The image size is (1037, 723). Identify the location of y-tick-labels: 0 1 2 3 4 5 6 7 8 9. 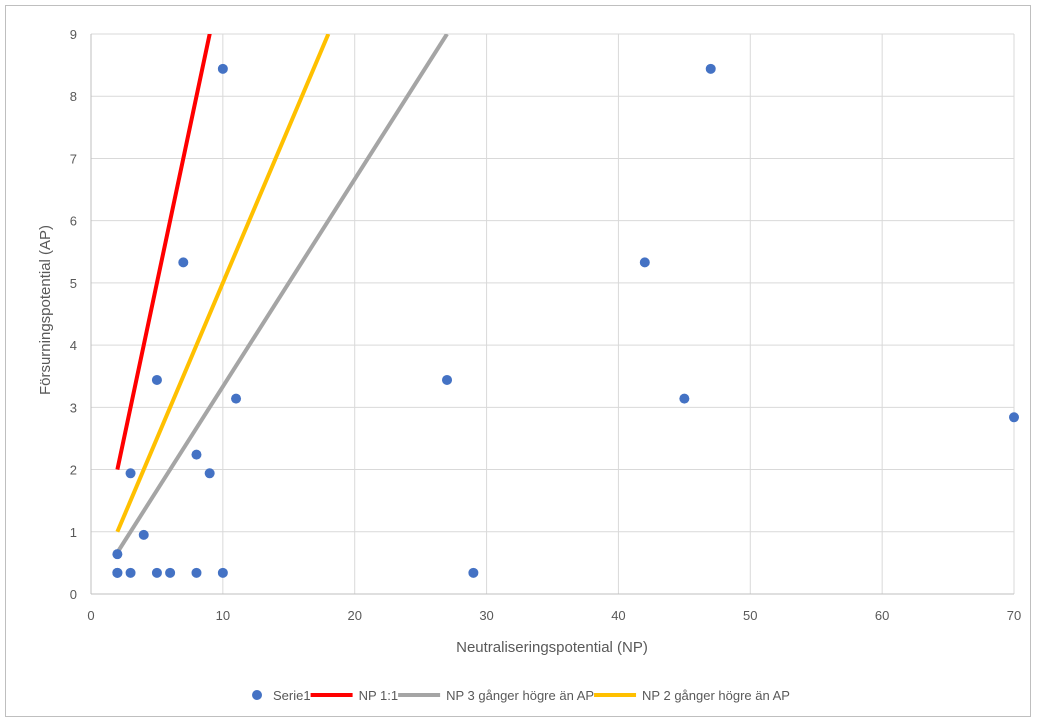
(73, 314).